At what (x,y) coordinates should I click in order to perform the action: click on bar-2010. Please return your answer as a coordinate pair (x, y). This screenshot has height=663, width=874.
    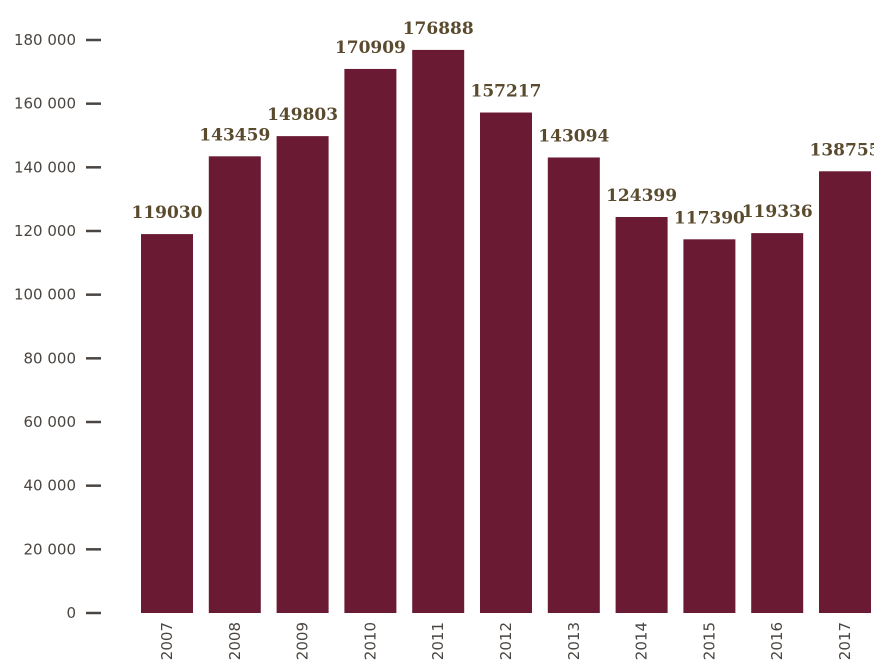
    Looking at the image, I should click on (370, 340).